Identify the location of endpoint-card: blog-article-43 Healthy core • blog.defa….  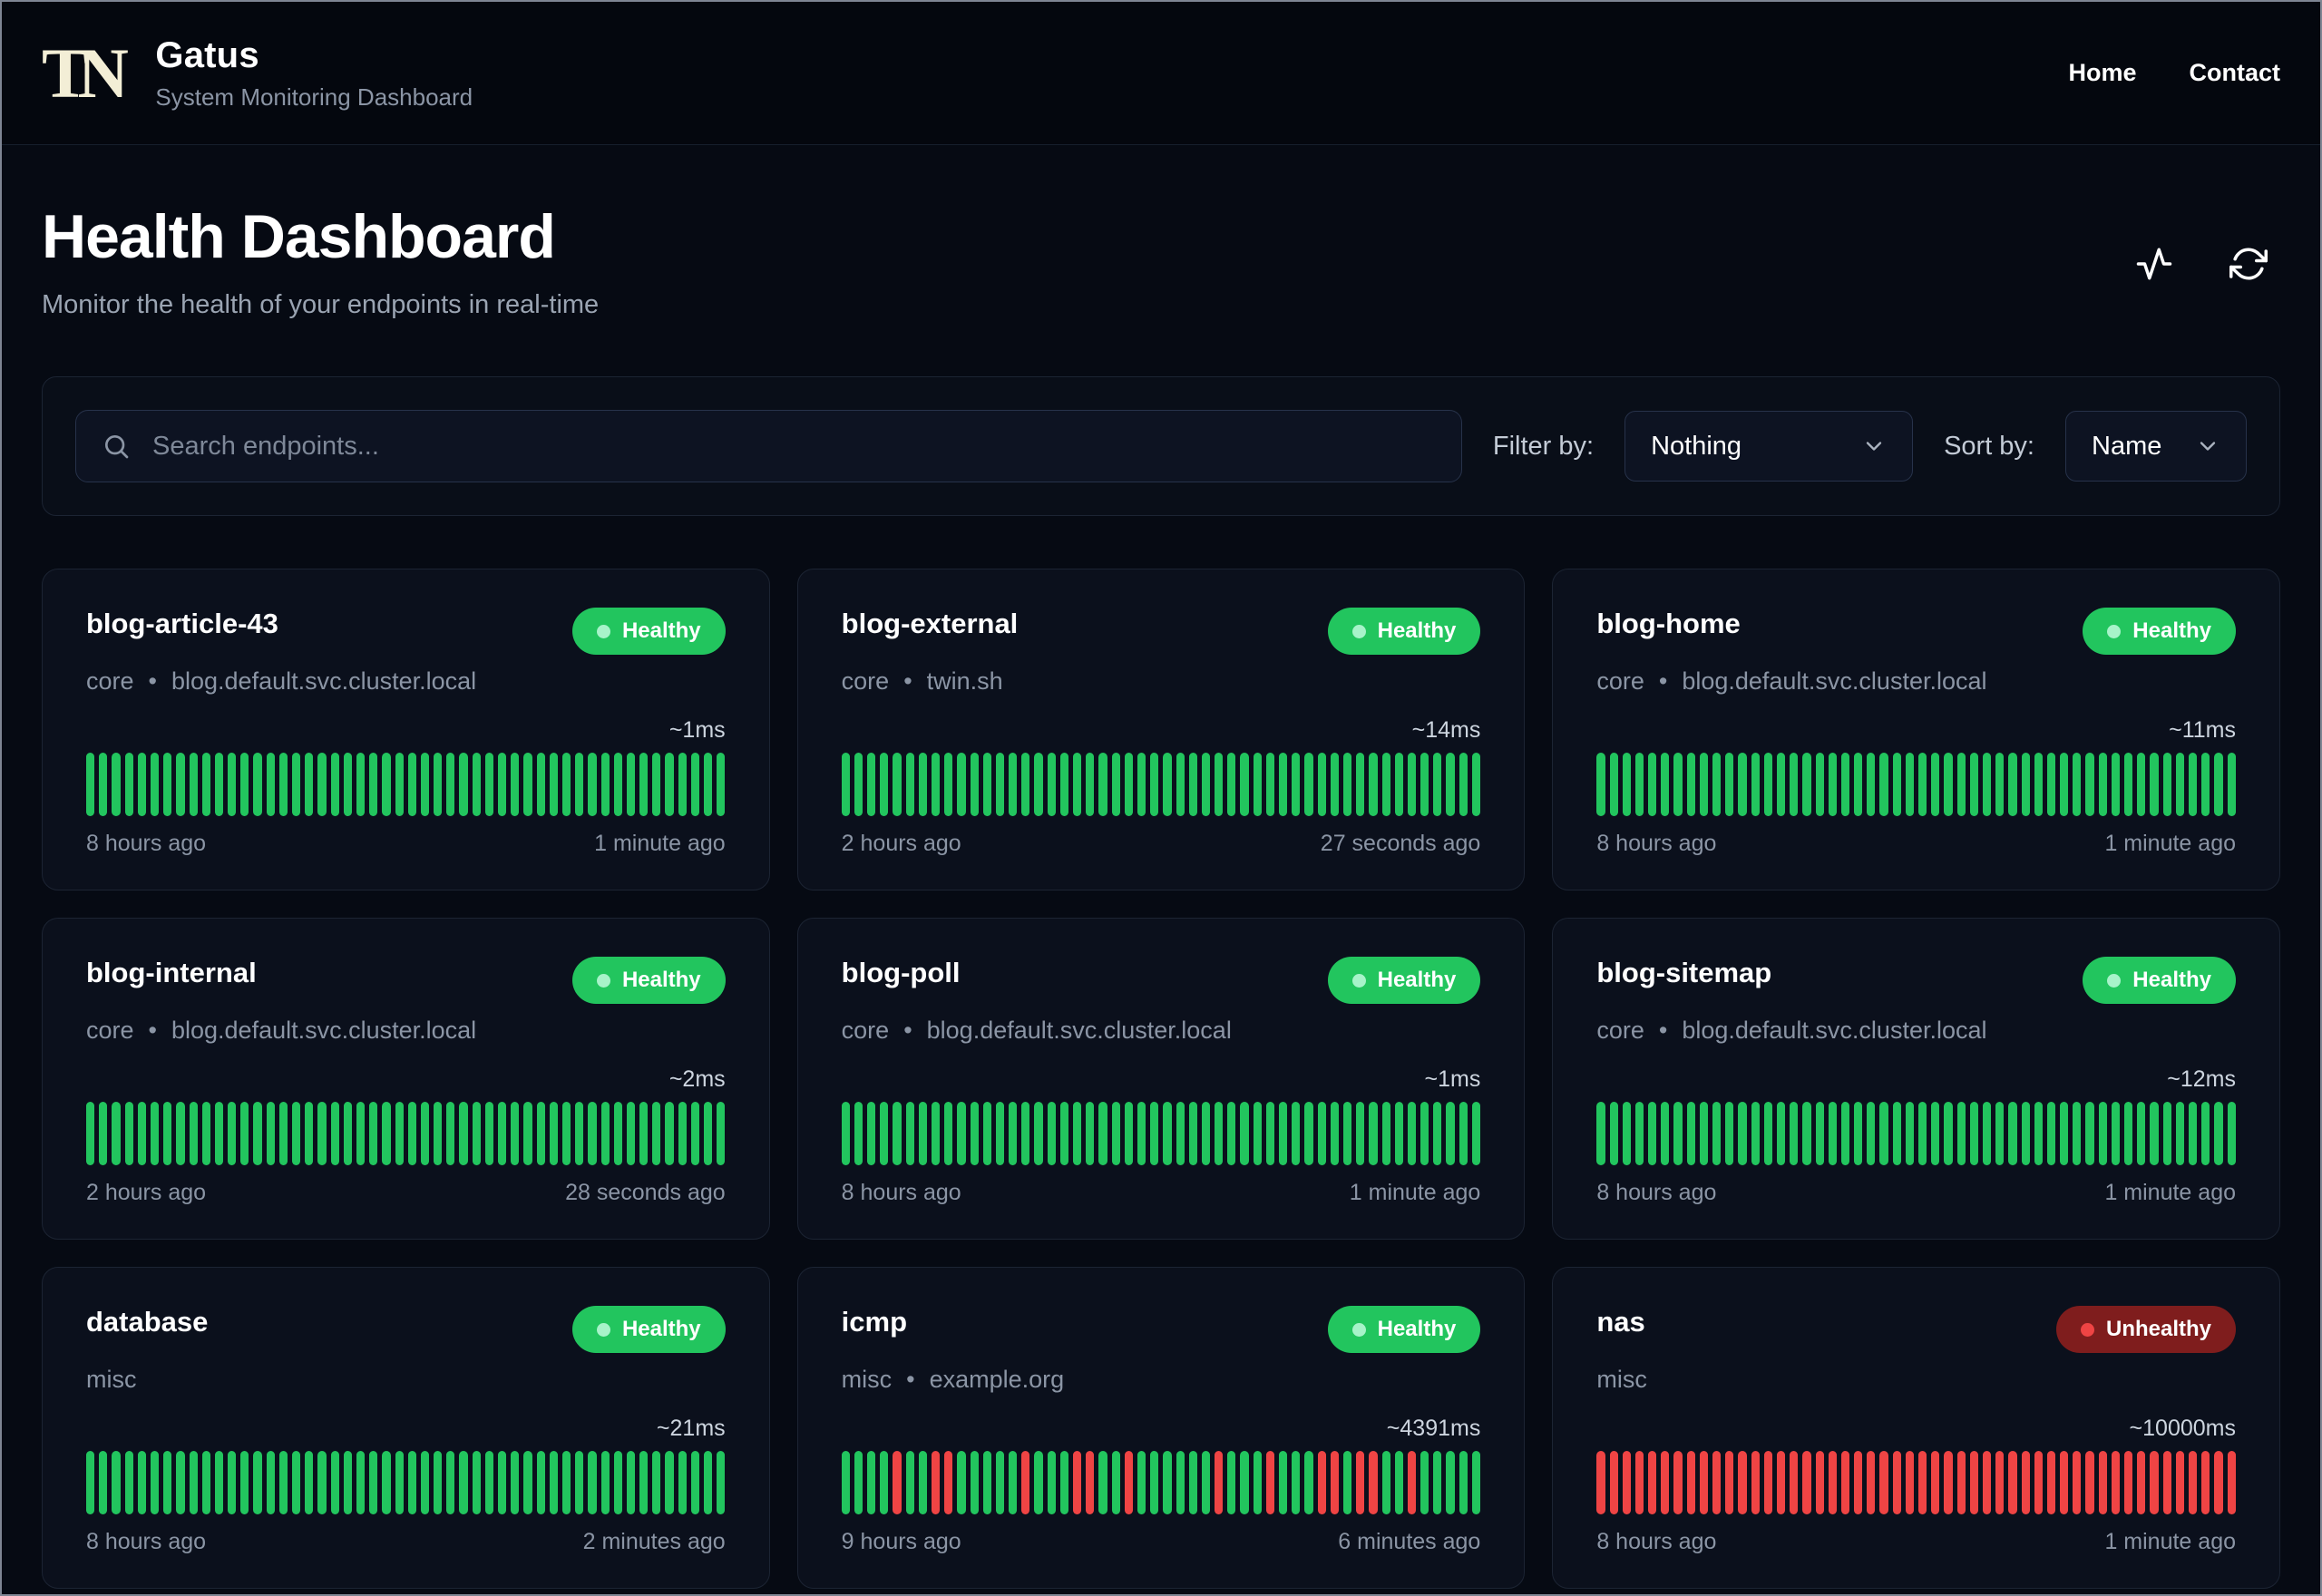
(406, 729).